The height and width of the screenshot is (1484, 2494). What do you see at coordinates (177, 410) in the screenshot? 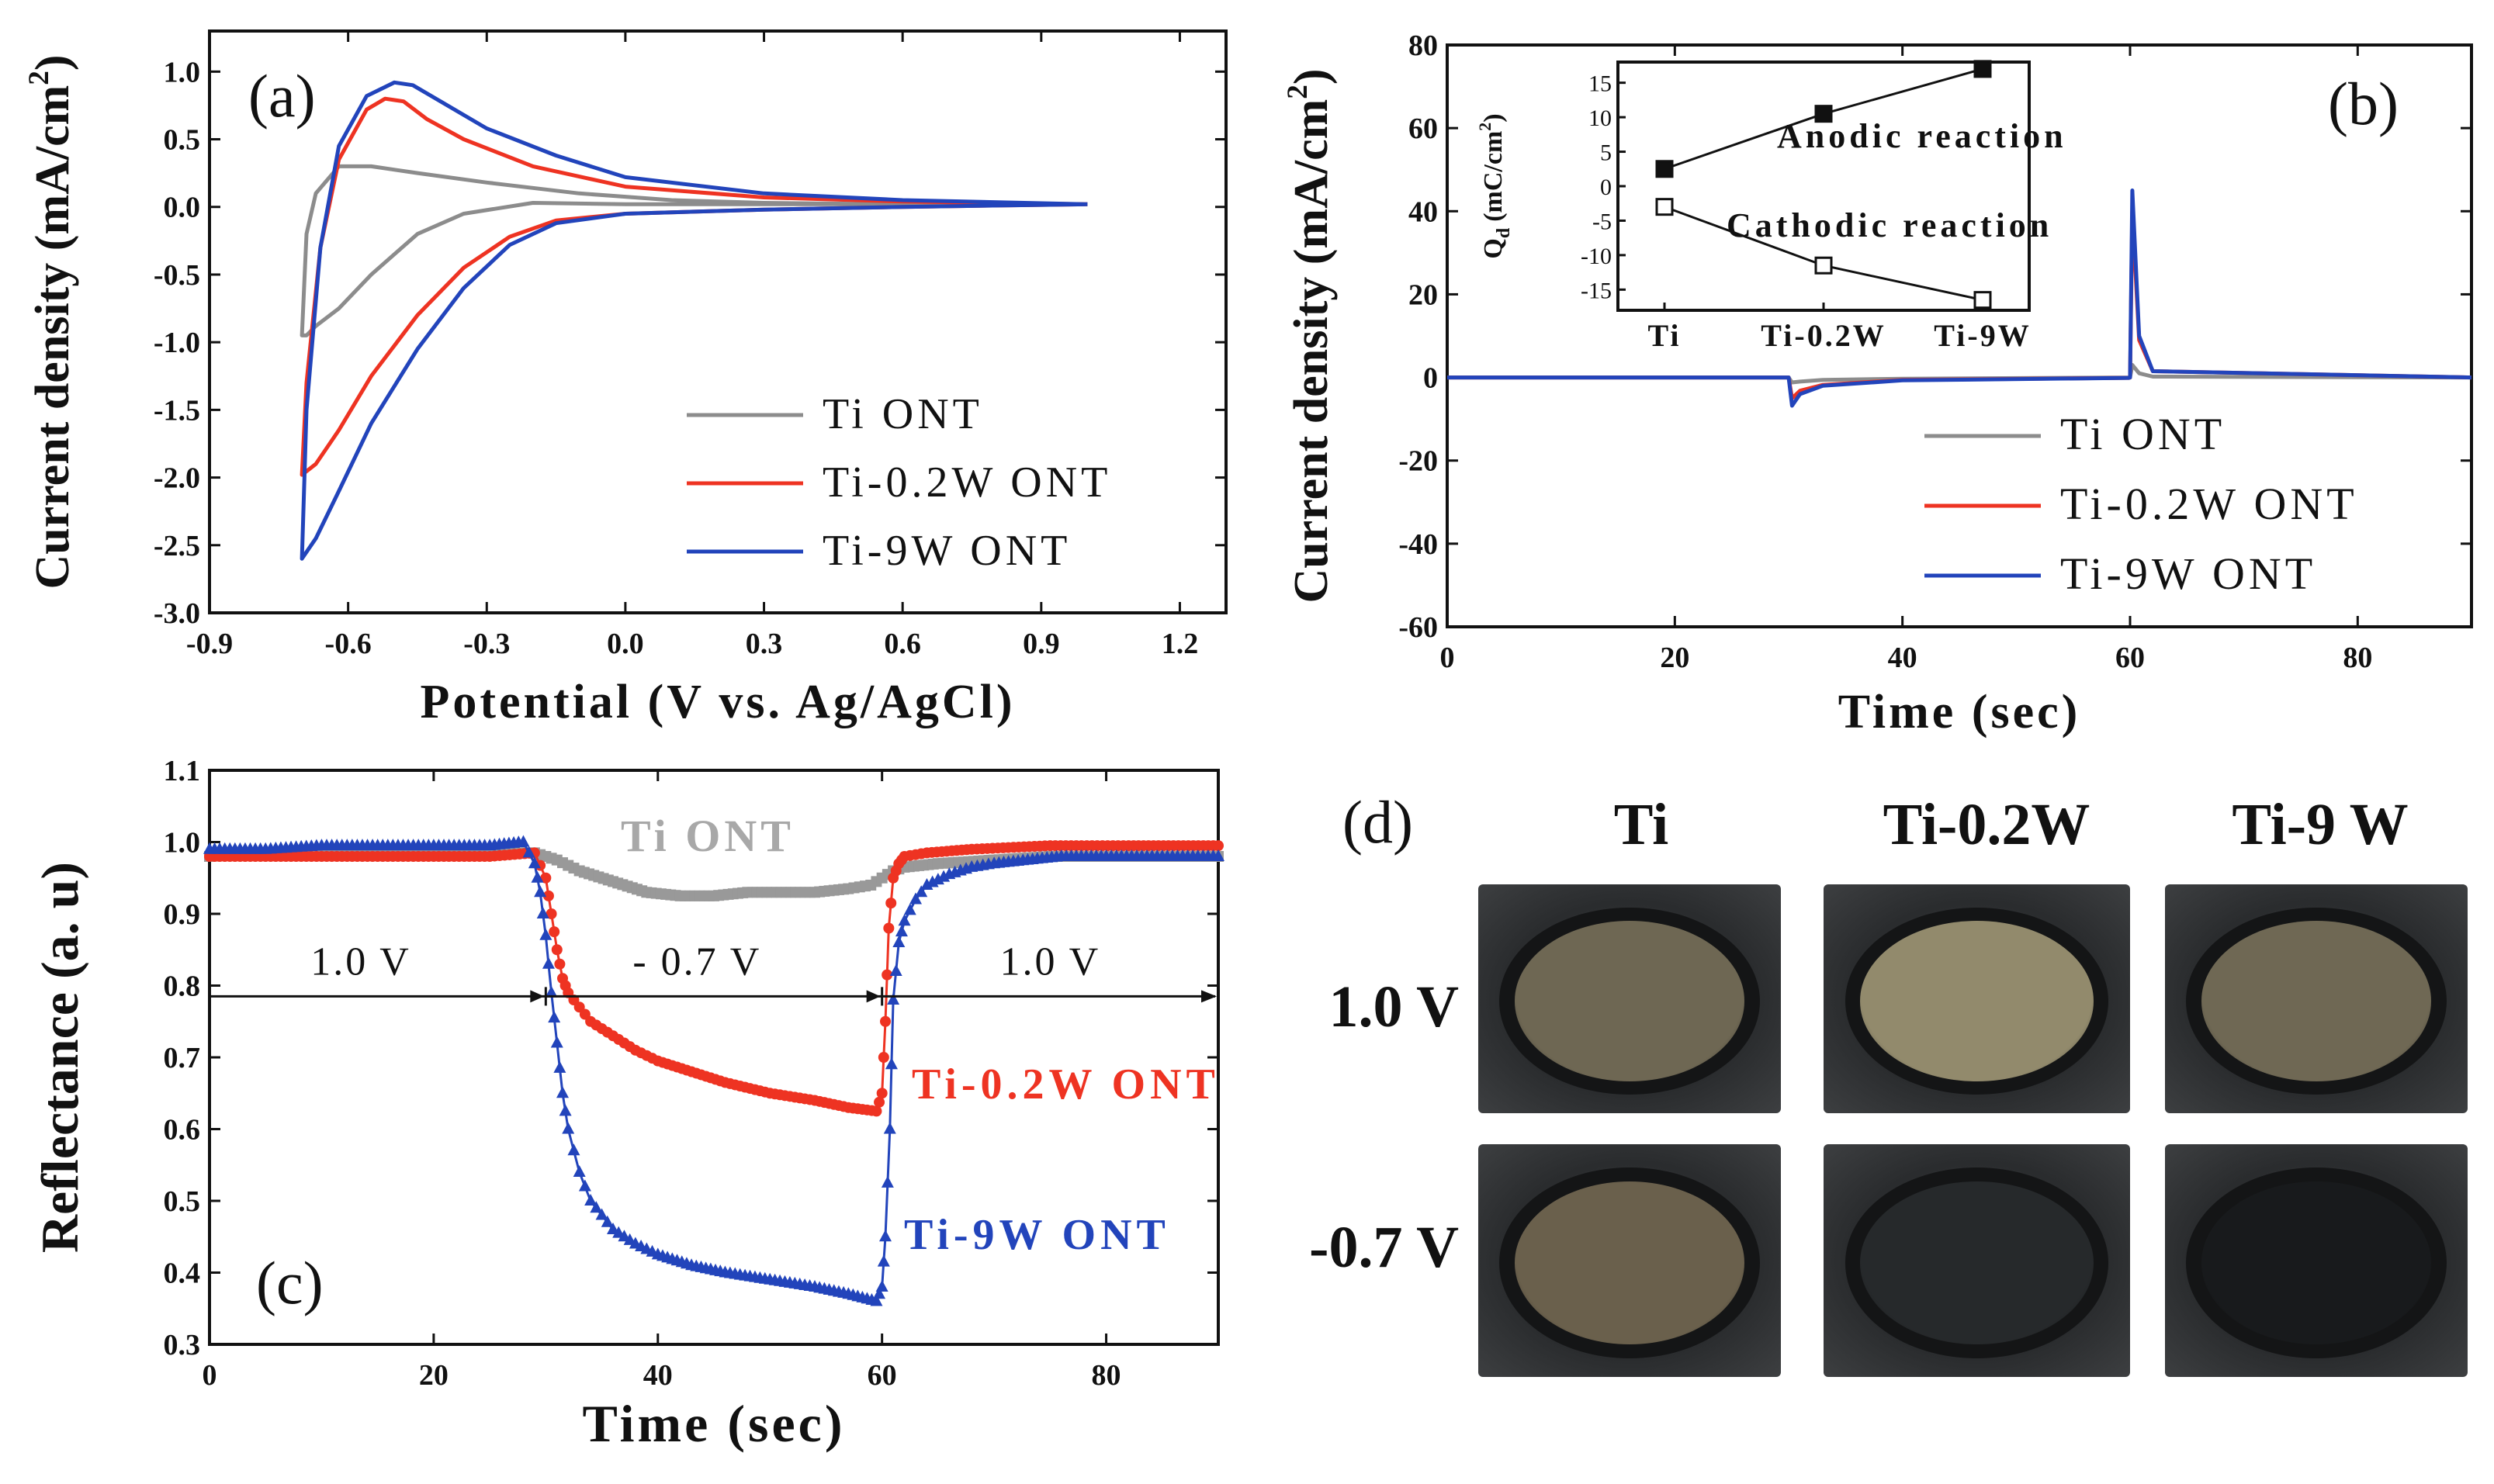
I see `y-tick-label: -1.5` at bounding box center [177, 410].